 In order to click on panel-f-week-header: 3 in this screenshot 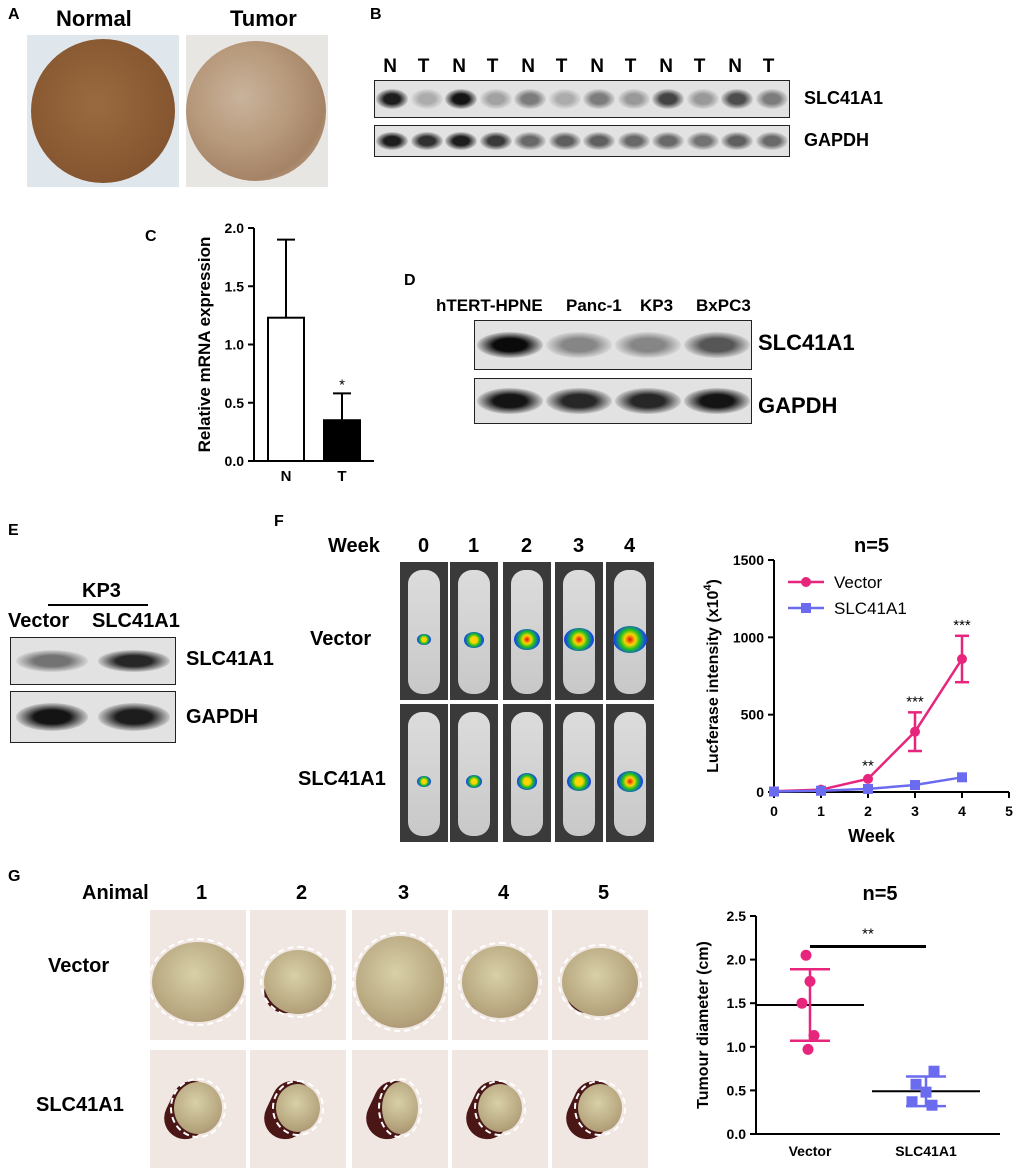, I will do `click(579, 546)`.